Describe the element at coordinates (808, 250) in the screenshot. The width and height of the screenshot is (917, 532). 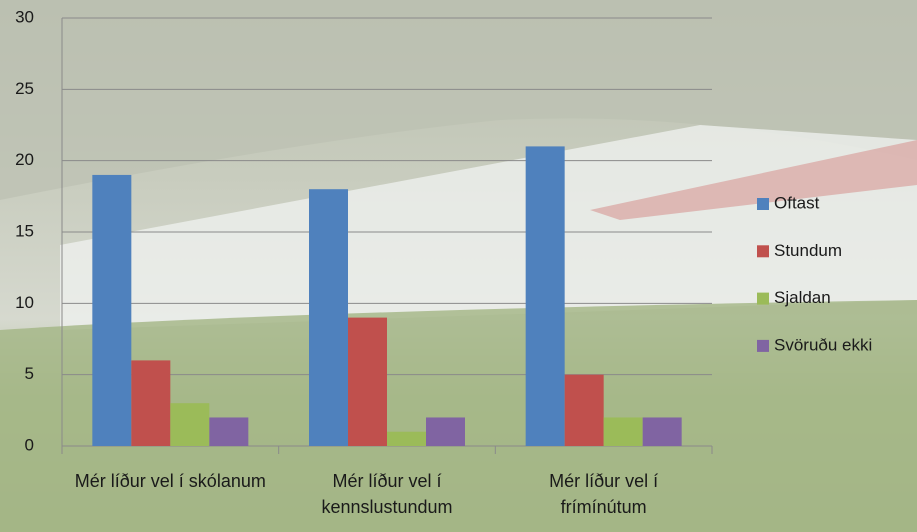
I see `legend-label: Stundum` at that location.